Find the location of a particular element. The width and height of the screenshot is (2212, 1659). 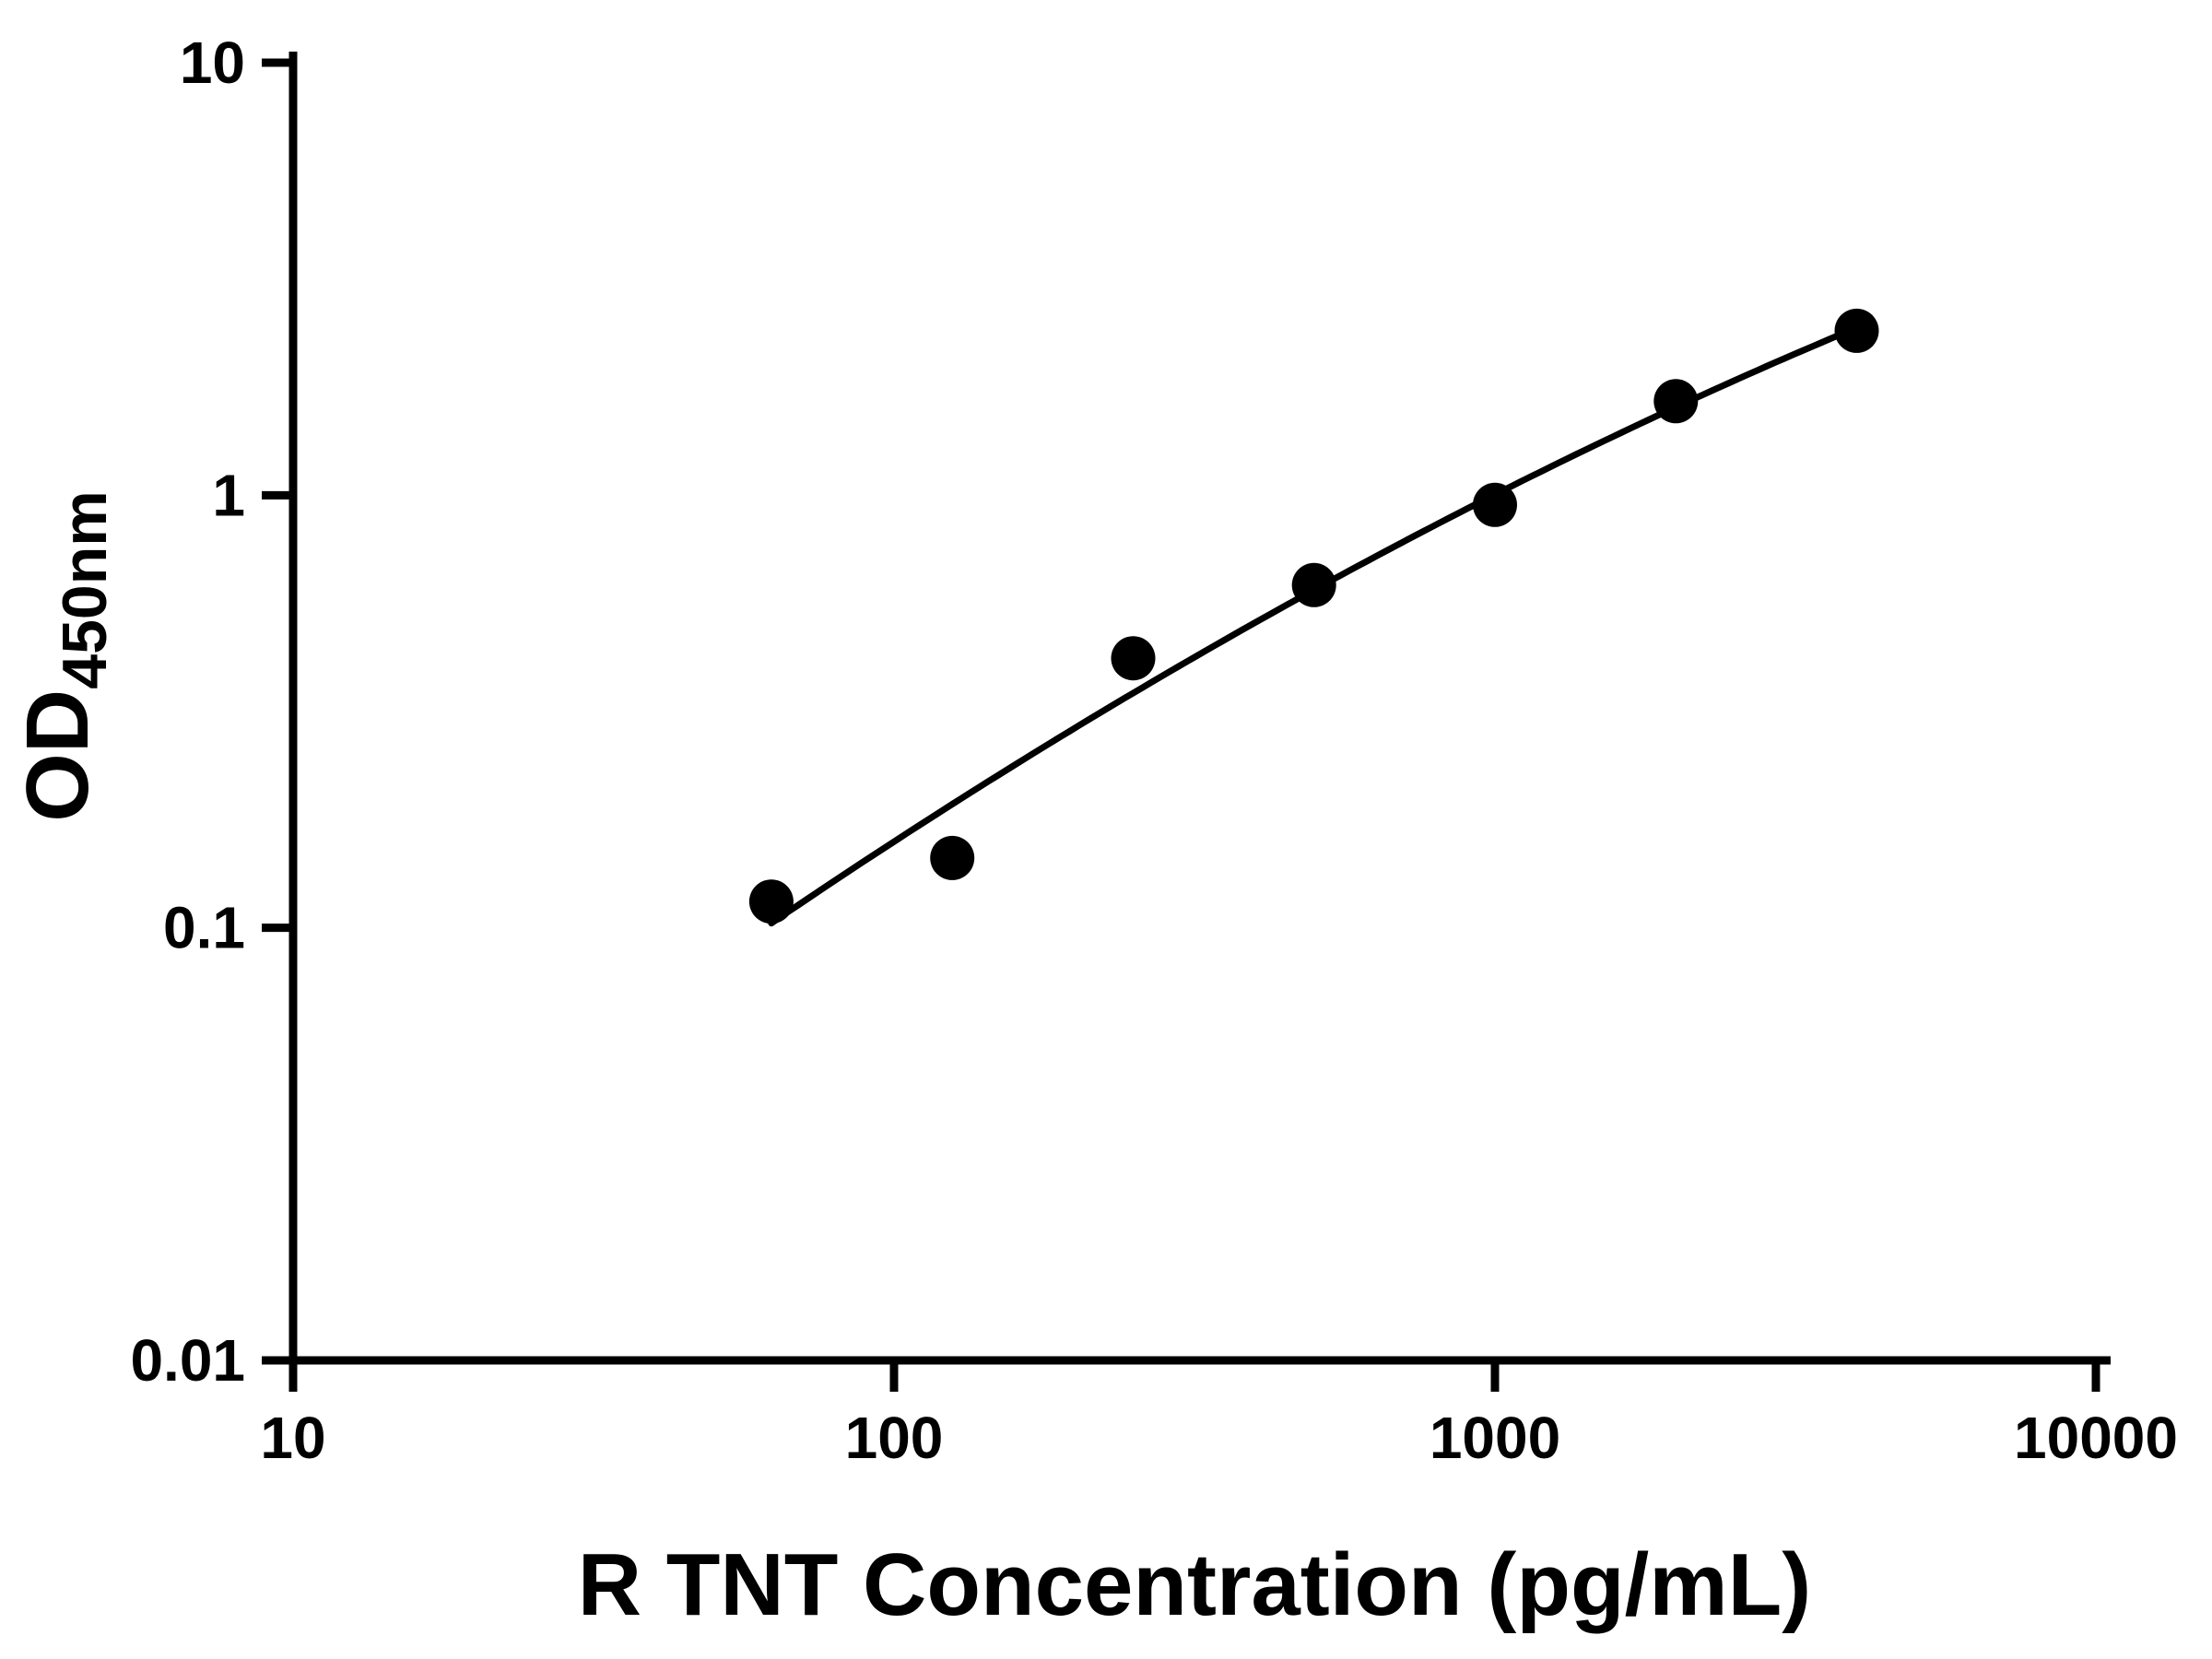

x-tick-label: 10 is located at coordinates (292, 1438).